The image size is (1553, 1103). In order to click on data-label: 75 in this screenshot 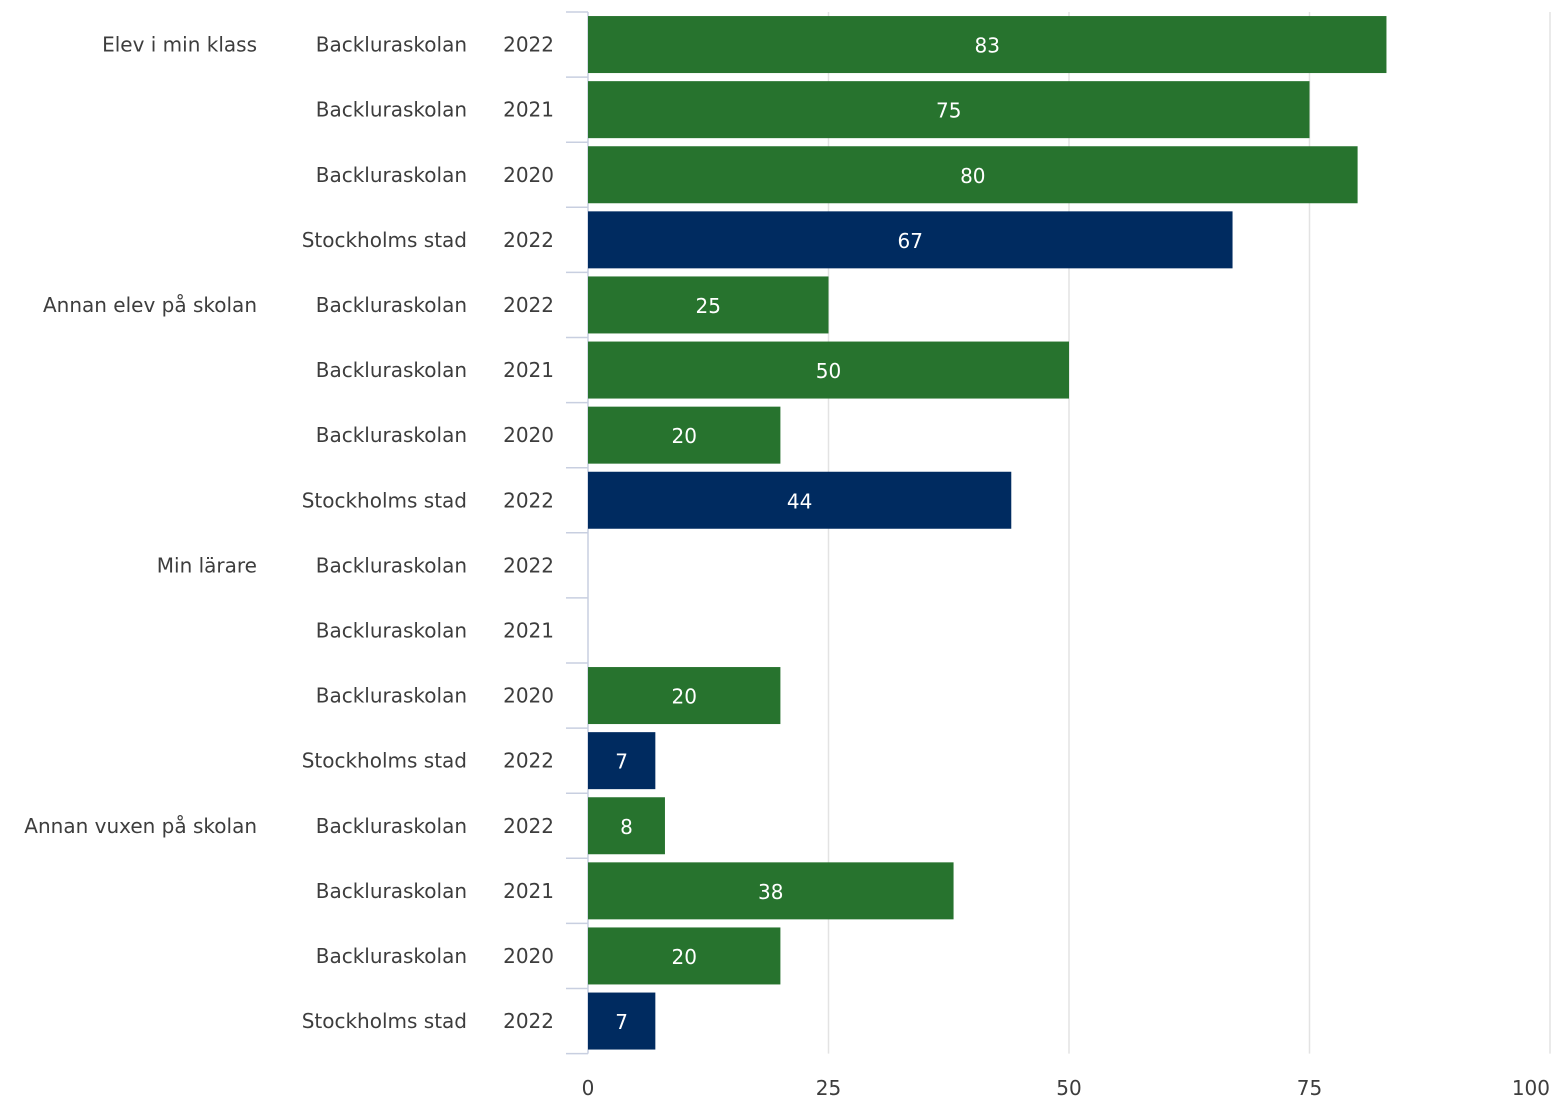, I will do `click(948, 111)`.